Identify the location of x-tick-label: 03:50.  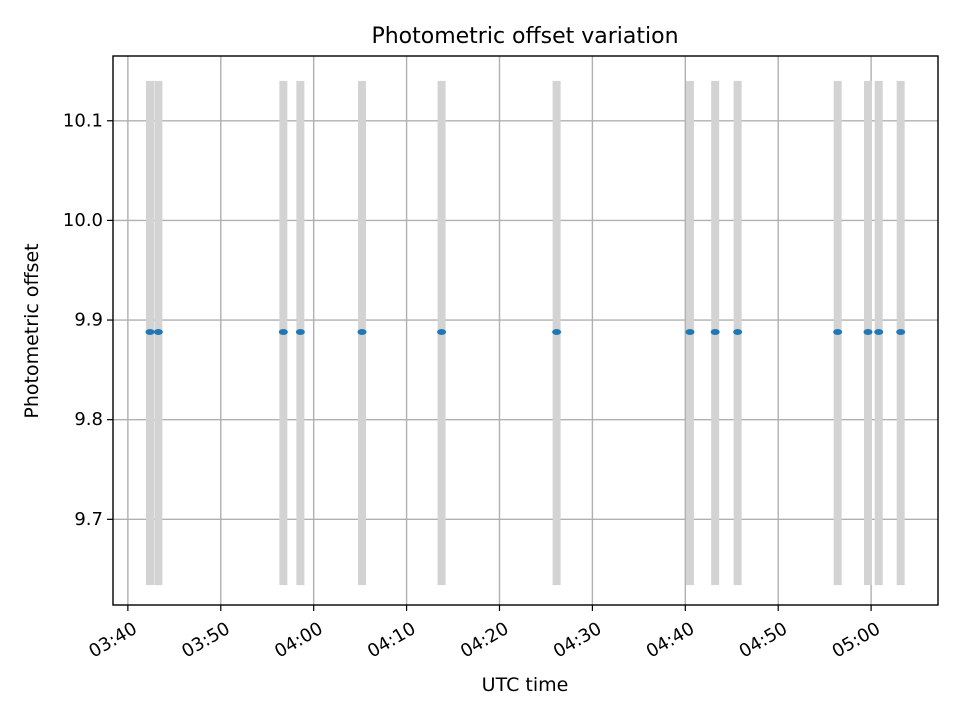
(205, 640).